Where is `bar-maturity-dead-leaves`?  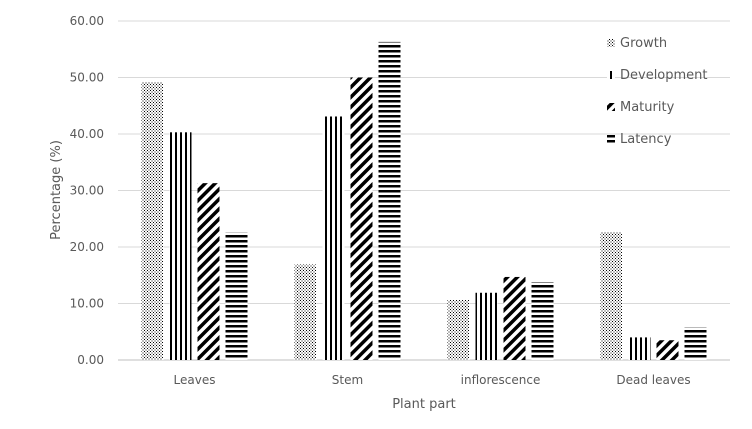 bar-maturity-dead-leaves is located at coordinates (667, 350).